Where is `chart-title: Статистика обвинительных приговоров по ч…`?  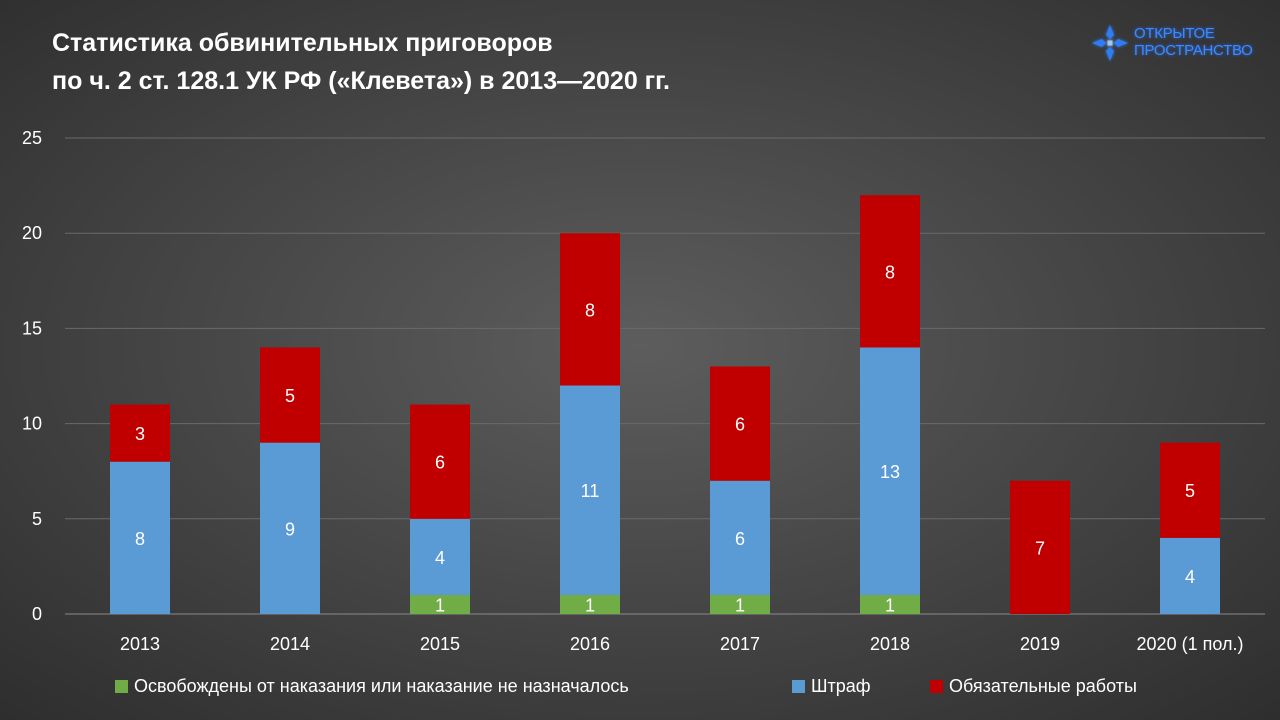 chart-title: Статистика обвинительных приговоров по ч… is located at coordinates (361, 62).